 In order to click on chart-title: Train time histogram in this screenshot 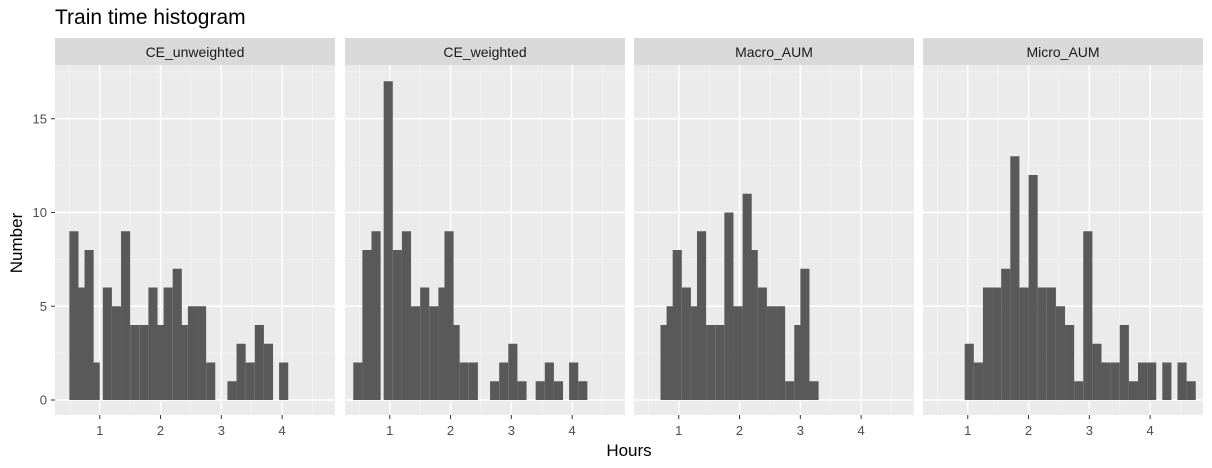, I will do `click(150, 17)`.